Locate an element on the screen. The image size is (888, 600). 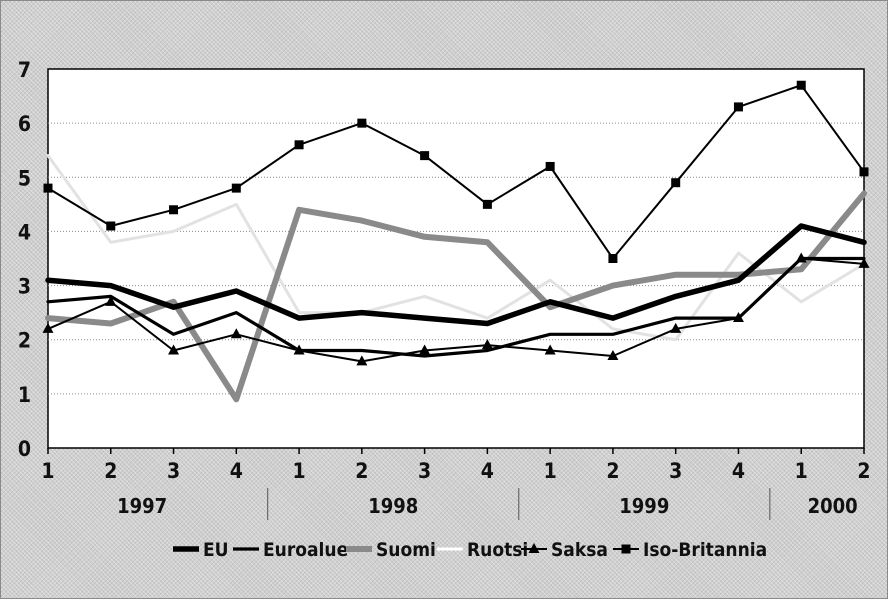
legend-label: Ruotsi is located at coordinates (497, 550).